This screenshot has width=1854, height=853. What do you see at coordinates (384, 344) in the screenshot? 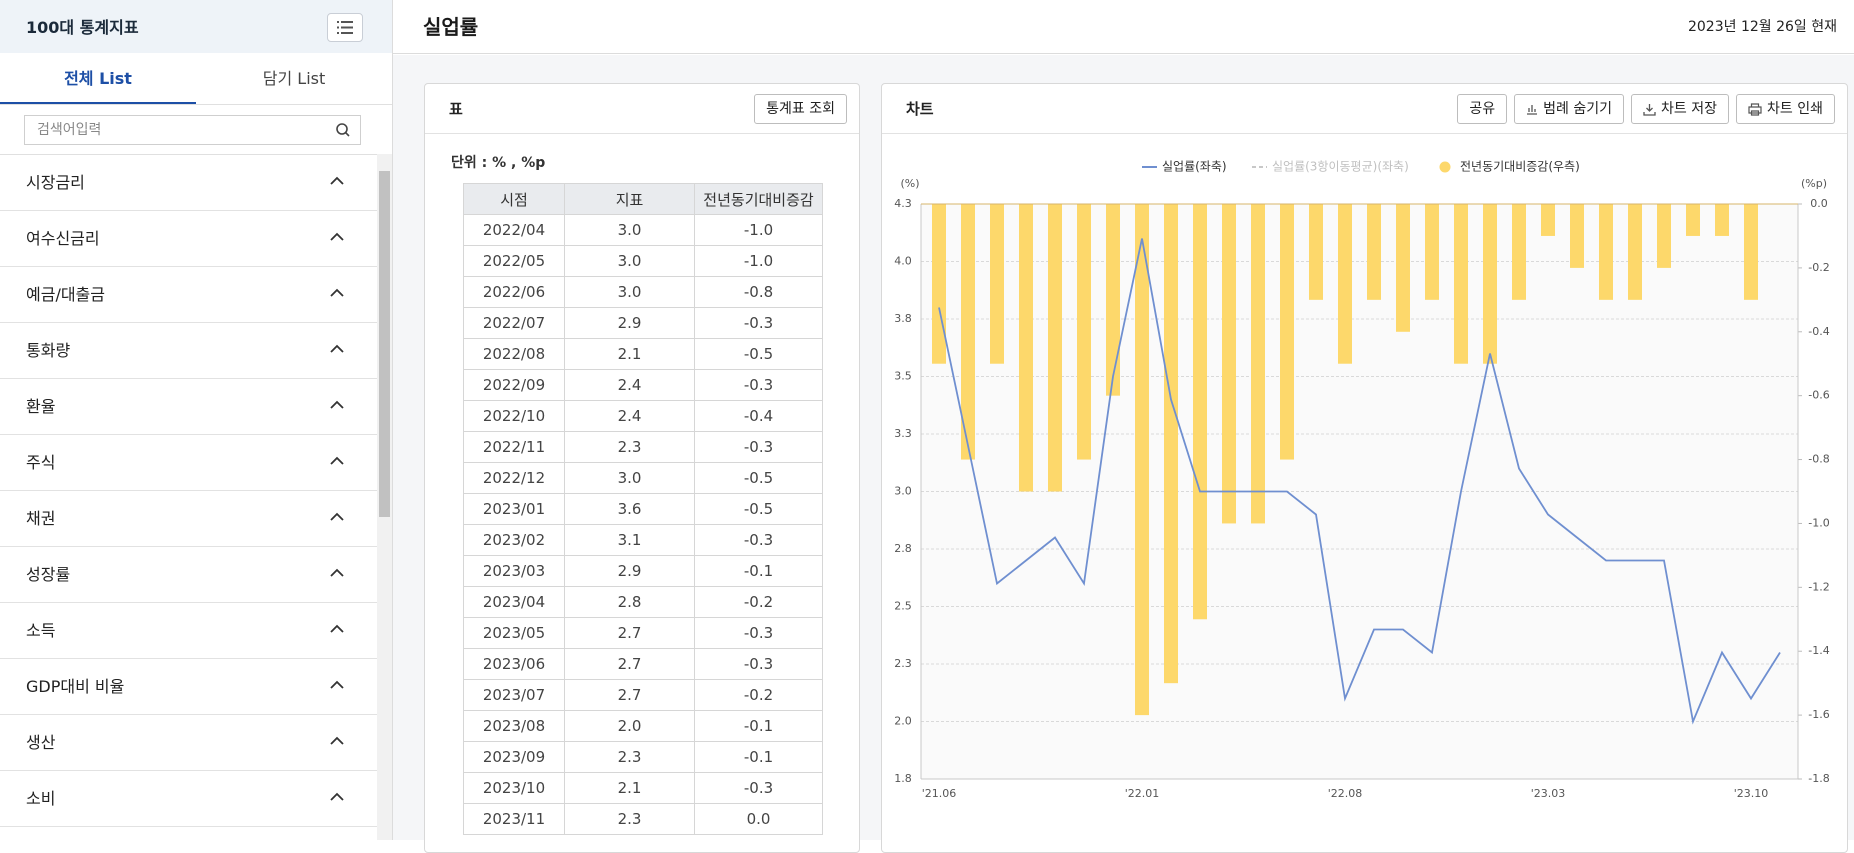
I see `scrollbar-thumb` at bounding box center [384, 344].